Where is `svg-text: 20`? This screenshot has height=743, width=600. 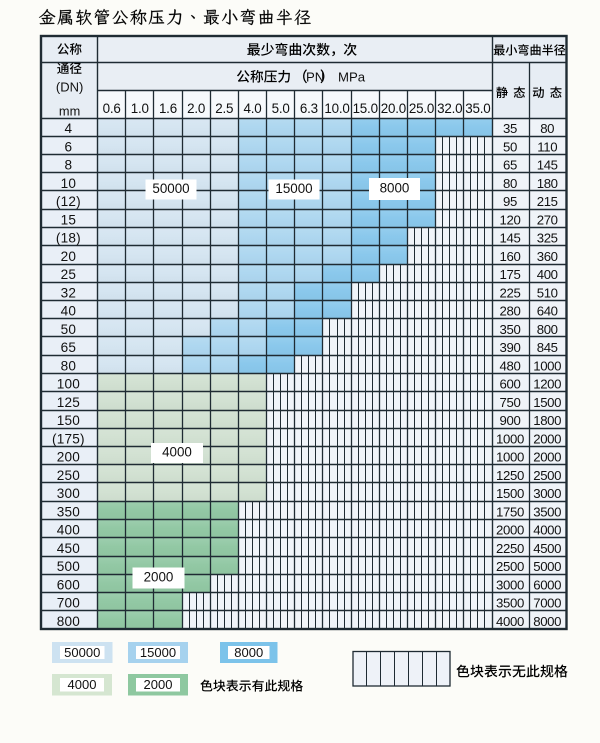
svg-text: 20 is located at coordinates (69, 256).